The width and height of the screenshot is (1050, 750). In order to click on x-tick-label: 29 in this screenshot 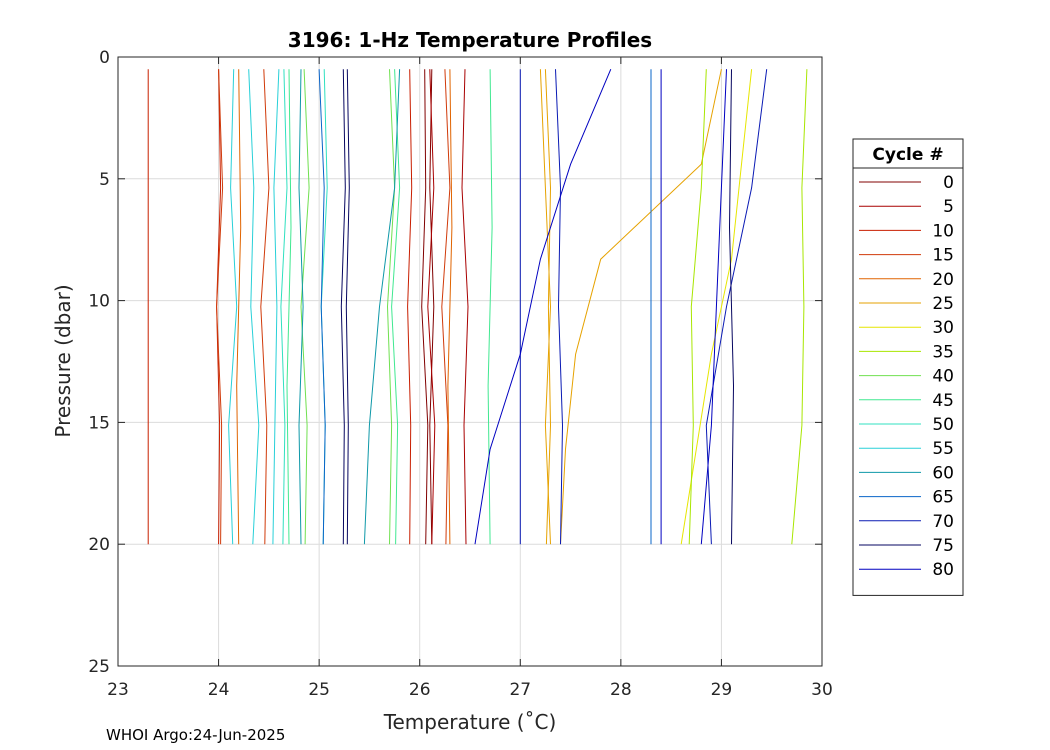, I will do `click(722, 690)`.